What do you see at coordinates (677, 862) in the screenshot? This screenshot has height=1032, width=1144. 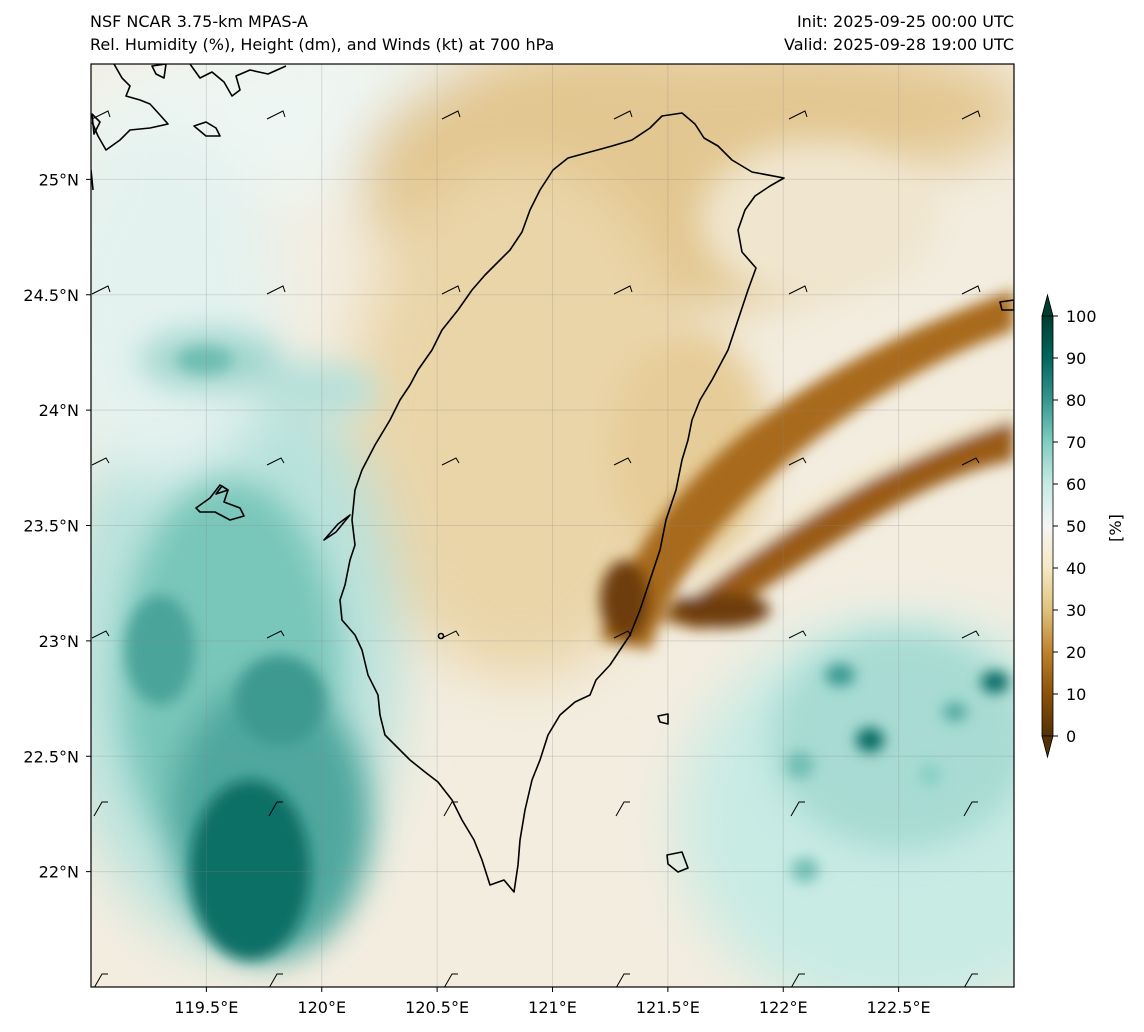 I see `orchid-island` at bounding box center [677, 862].